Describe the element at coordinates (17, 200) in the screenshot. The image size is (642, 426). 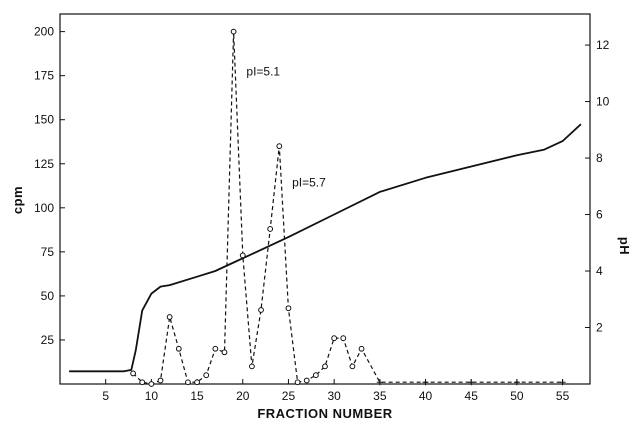
I see `y-axis-title: cpm` at that location.